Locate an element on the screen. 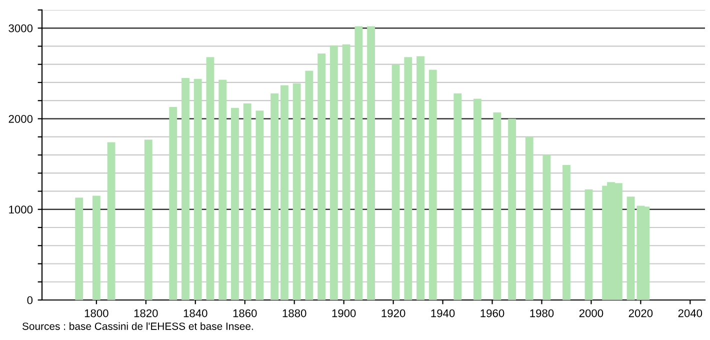 This screenshot has width=710, height=340. x-tick-label: 2040 is located at coordinates (690, 313).